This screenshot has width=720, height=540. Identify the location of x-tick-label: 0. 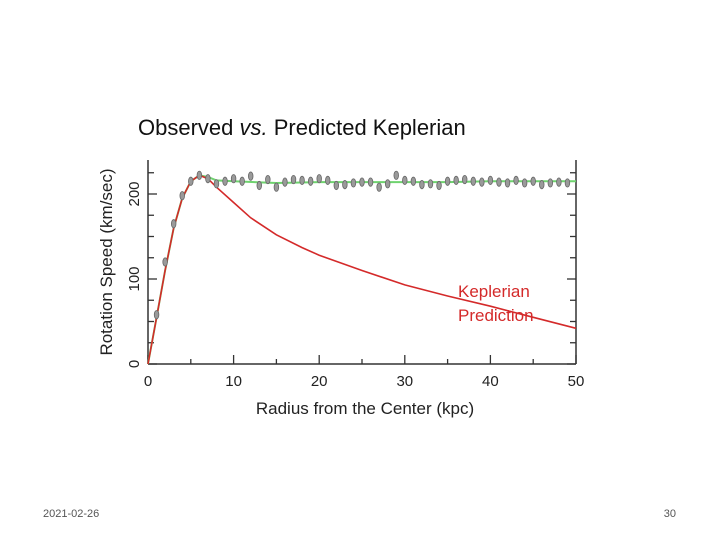
(148, 381).